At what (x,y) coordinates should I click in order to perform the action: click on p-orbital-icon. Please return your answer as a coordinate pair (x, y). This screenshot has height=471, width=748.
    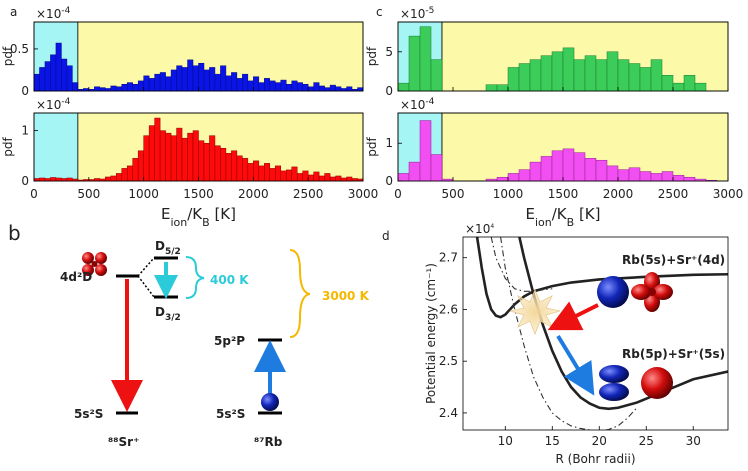
    Looking at the image, I should click on (614, 383).